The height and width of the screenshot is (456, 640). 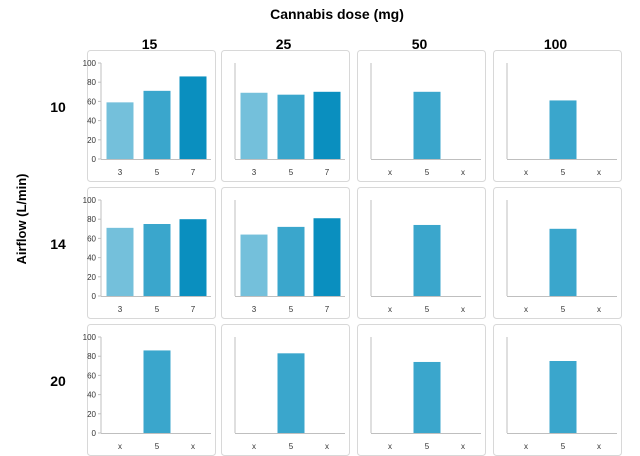 I want to click on chart-title: Cannabis dose (mg), so click(x=337, y=14).